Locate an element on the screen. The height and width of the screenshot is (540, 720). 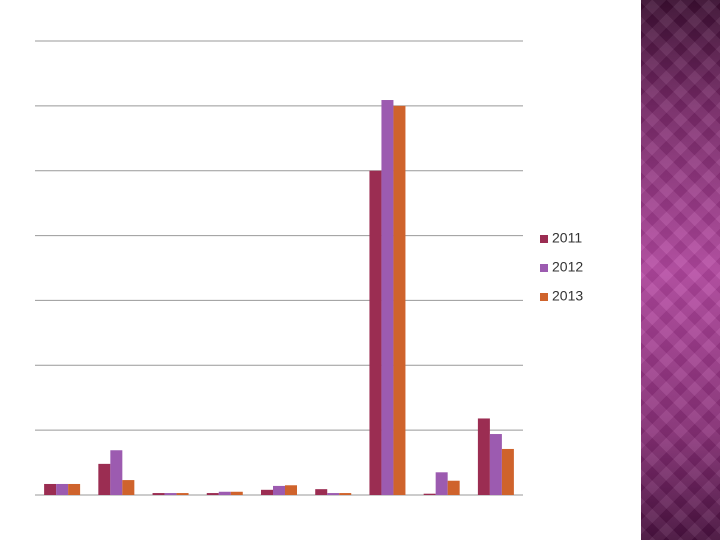
legend-label: 2012 is located at coordinates (567, 267).